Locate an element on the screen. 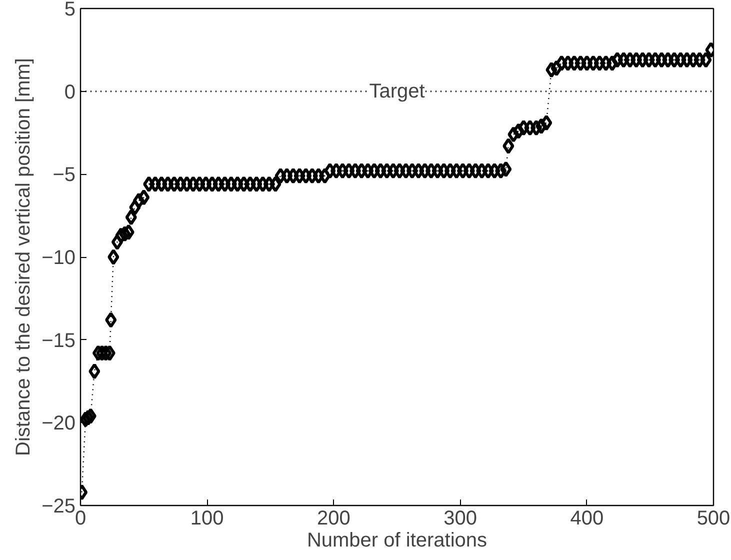 Image resolution: width=731 pixels, height=560 pixels. y-tick-label: −5 is located at coordinates (64, 175).